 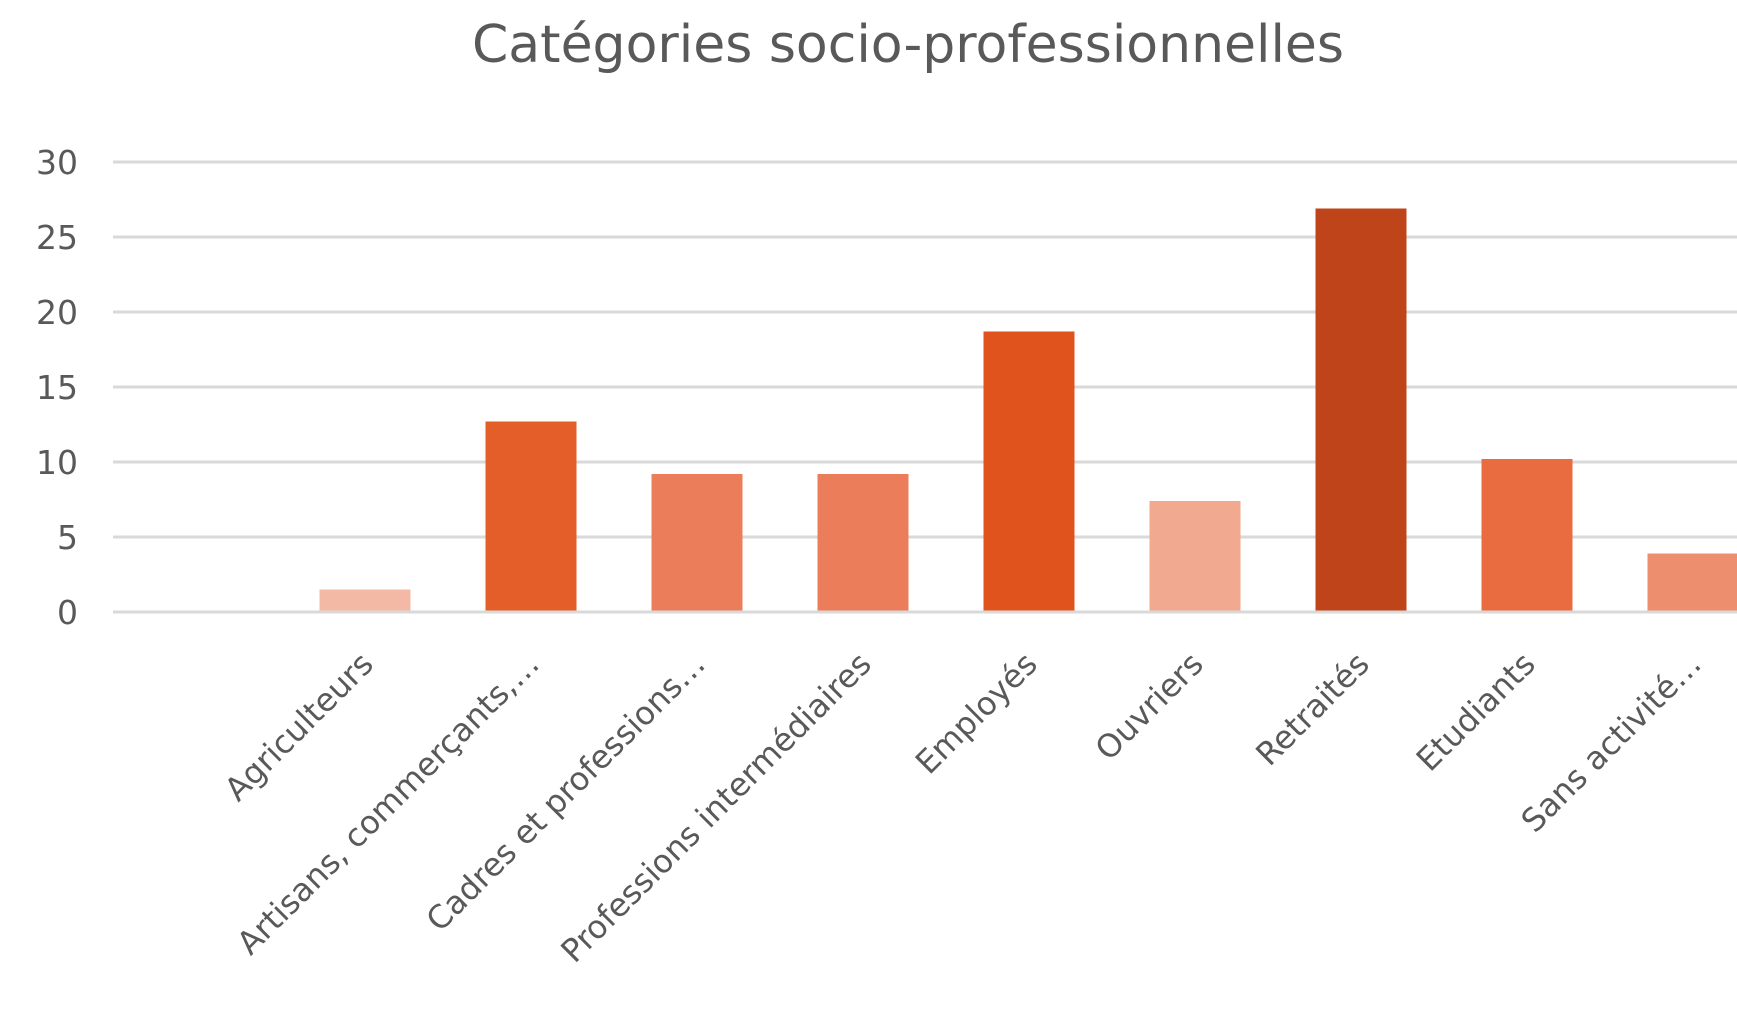 I want to click on y-axis-ticks: 0 5 10 15 20 25 30, so click(x=57, y=387).